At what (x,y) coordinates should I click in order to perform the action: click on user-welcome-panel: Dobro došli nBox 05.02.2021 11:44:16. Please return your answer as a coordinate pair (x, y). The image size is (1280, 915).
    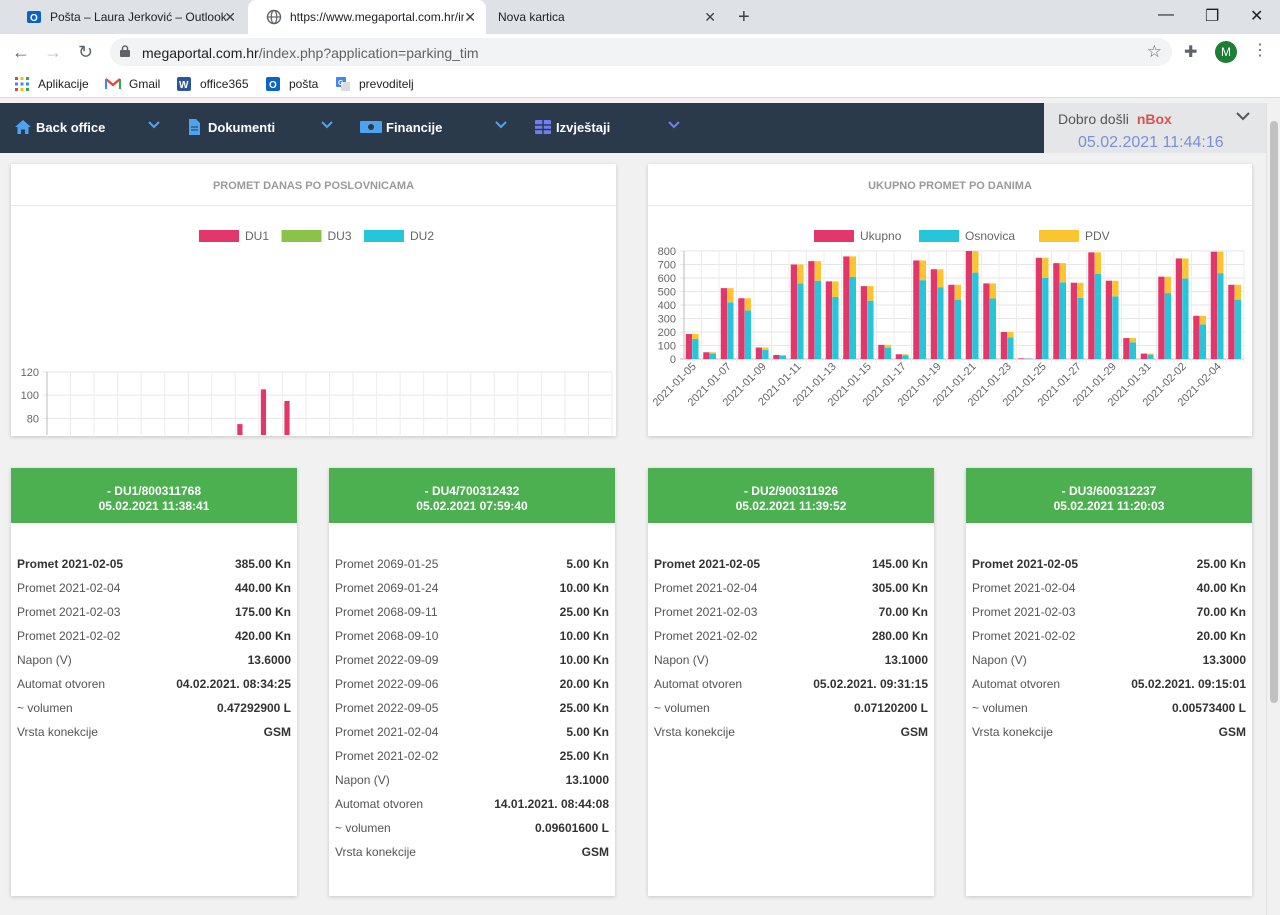
    Looking at the image, I should click on (1155, 128).